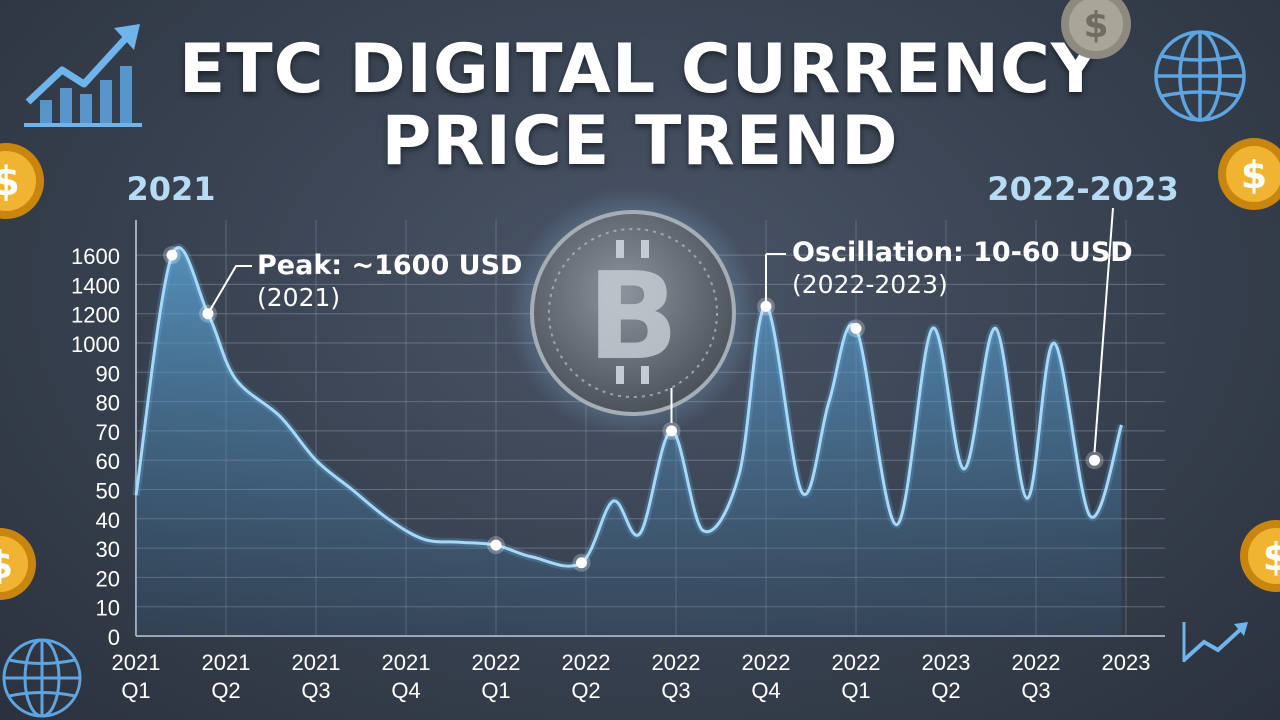 Image resolution: width=1280 pixels, height=720 pixels. I want to click on x-tick-label: 2022 Q4, so click(766, 676).